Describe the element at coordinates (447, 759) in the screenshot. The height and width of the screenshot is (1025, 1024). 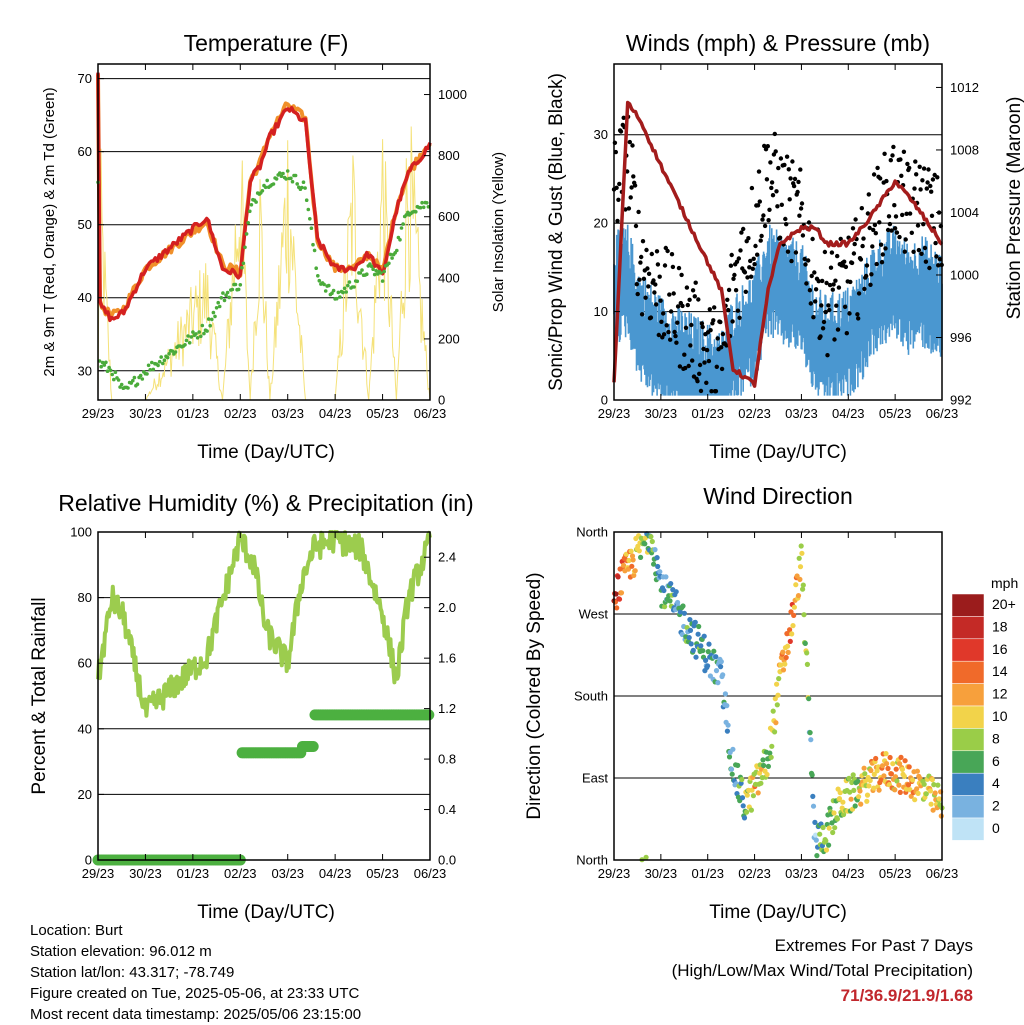
I see `humidity-ytick-right-label: 0.8` at that location.